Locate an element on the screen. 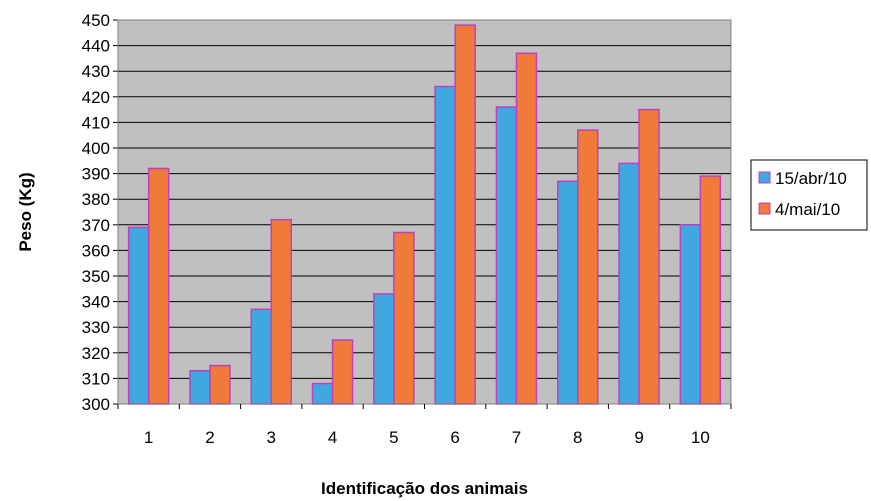  x-tick-label: 9 is located at coordinates (638, 437).